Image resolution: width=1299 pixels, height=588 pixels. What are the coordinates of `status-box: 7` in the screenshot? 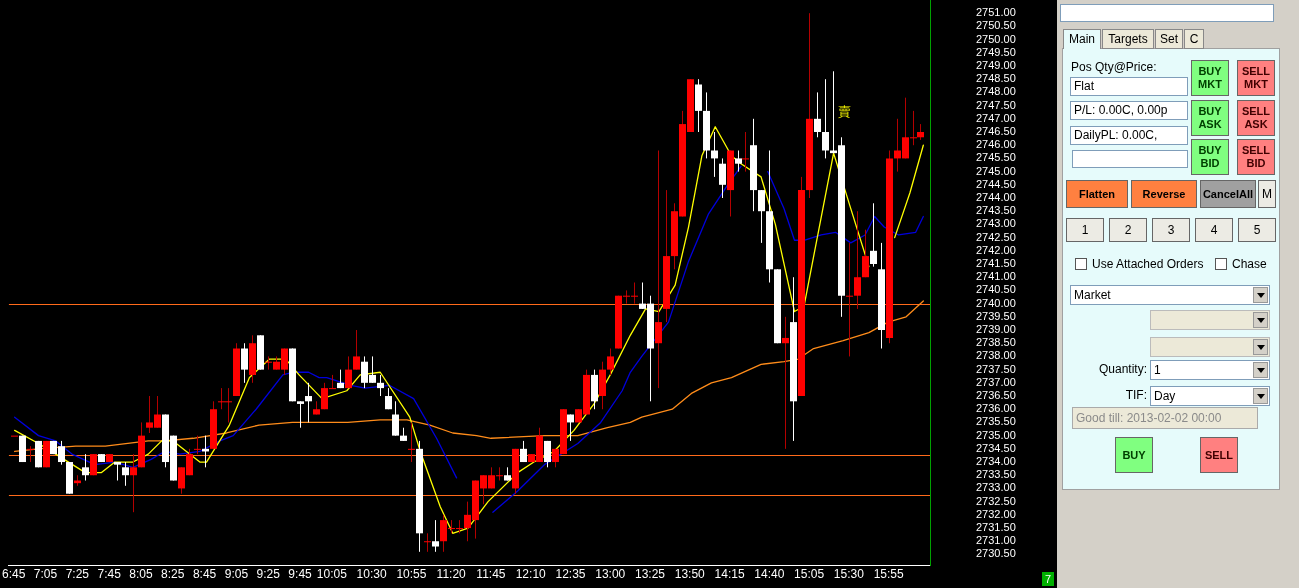 It's located at (1048, 579).